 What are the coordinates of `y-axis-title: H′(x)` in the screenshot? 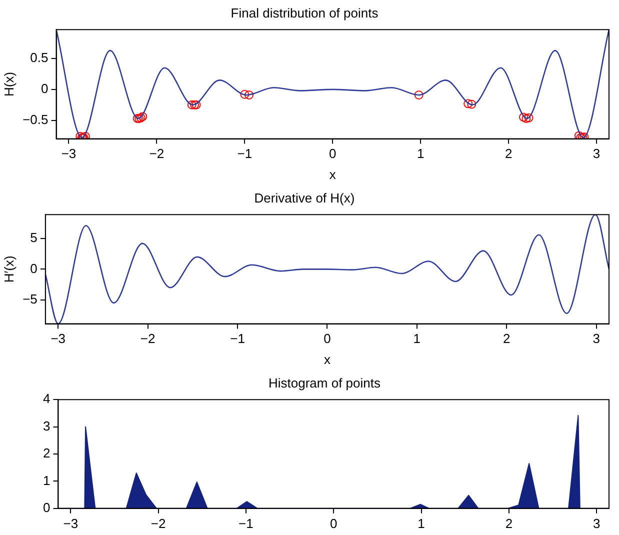 It's located at (8, 269).